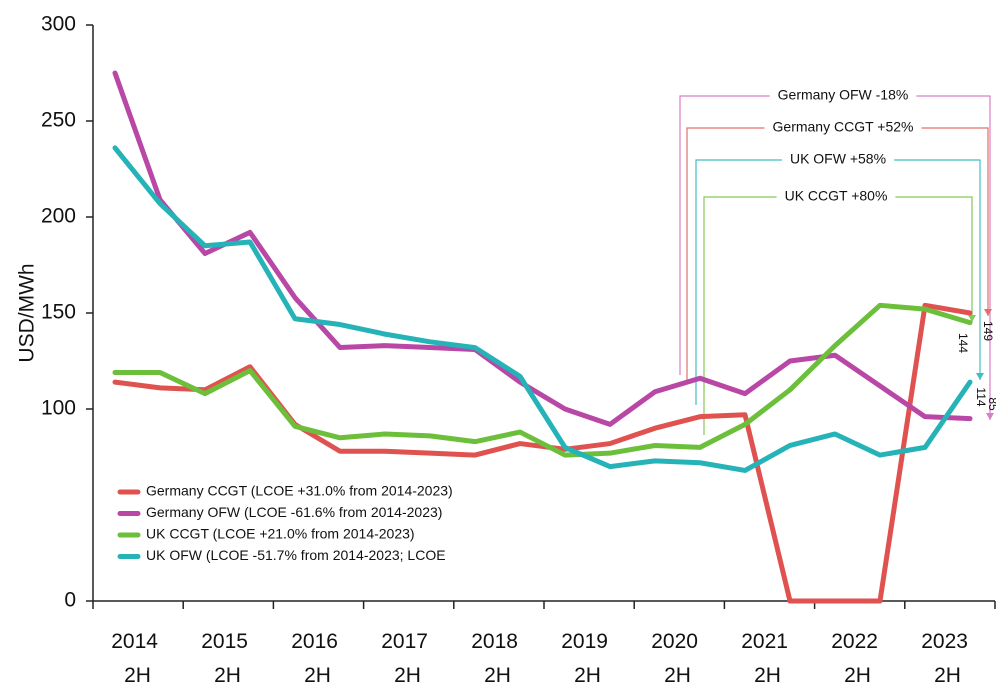 The height and width of the screenshot is (693, 996). What do you see at coordinates (838, 159) in the screenshot?
I see `annotation: UK OFW +58%` at bounding box center [838, 159].